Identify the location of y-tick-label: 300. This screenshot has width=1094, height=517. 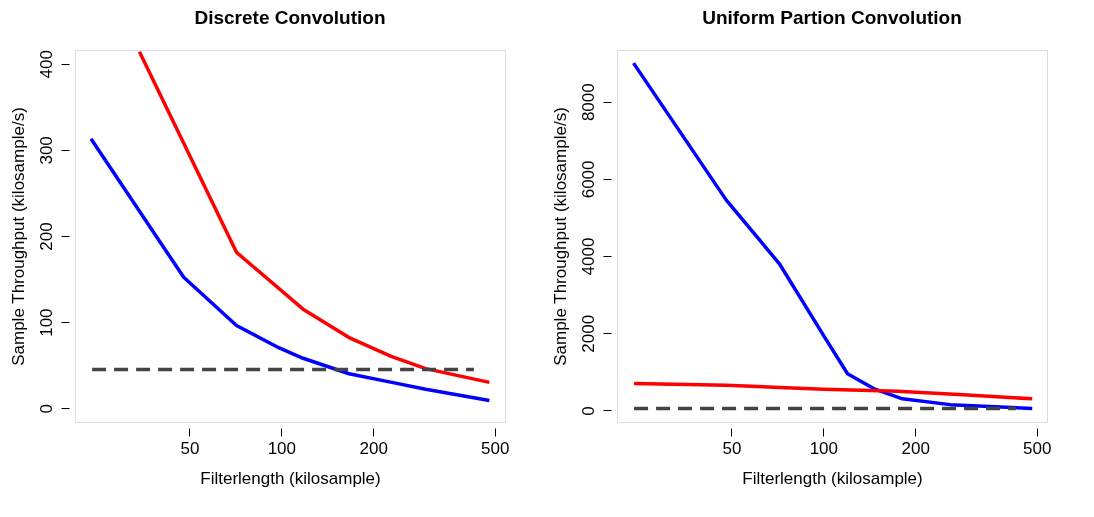
(46, 150).